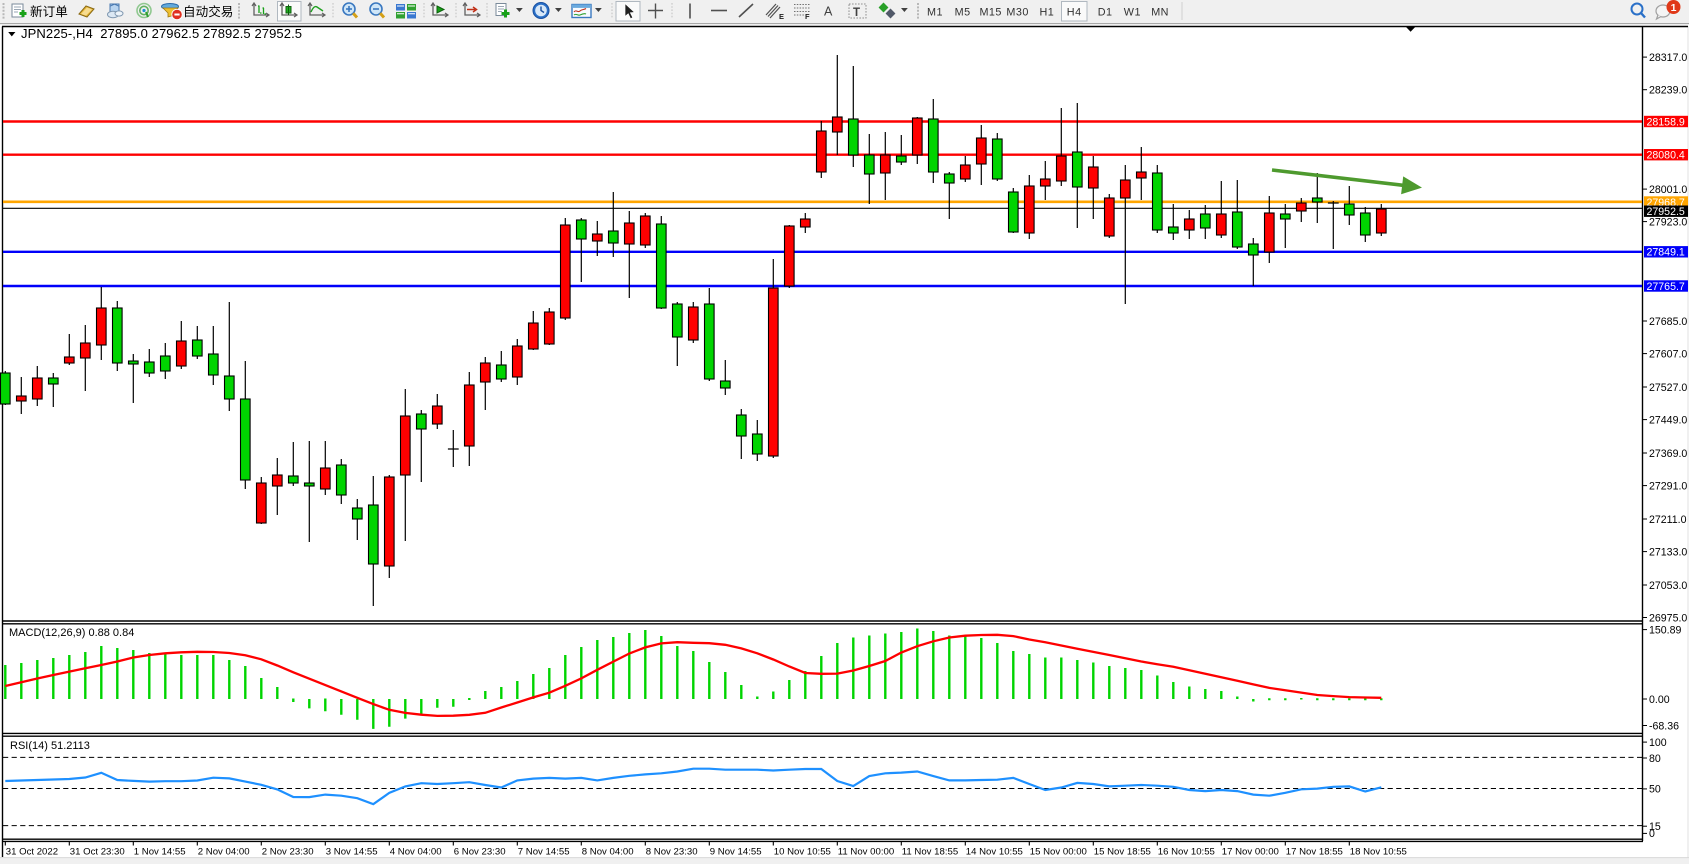 The height and width of the screenshot is (864, 1689). What do you see at coordinates (963, 12) in the screenshot?
I see `svg-text: M5` at bounding box center [963, 12].